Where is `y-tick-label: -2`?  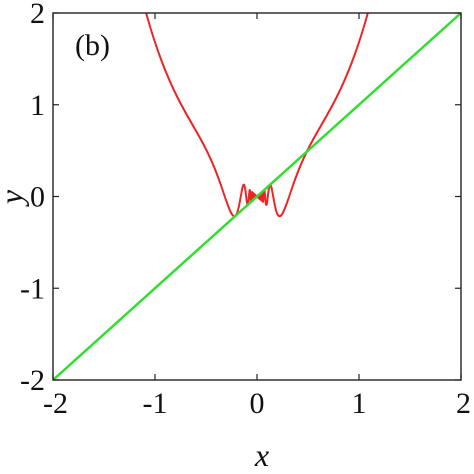 y-tick-label: -2 is located at coordinates (32, 380).